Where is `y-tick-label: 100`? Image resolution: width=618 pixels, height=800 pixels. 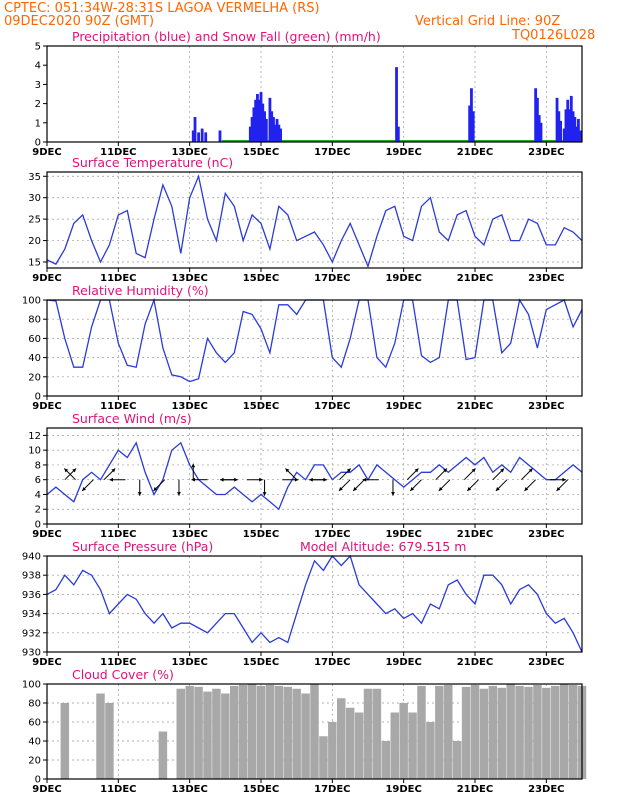
y-tick-label: 100 is located at coordinates (31, 301).